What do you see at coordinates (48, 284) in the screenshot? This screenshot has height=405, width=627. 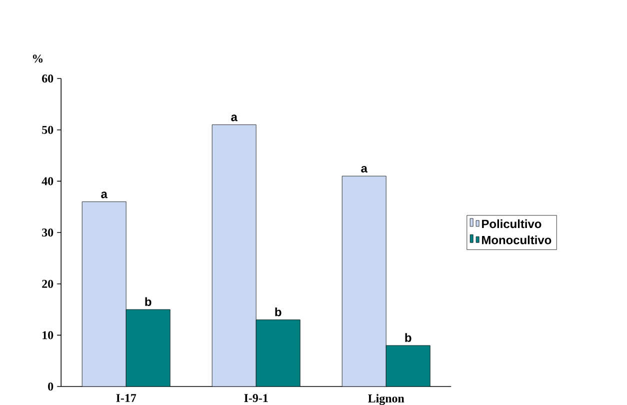 I see `y-tick-label: 20` at bounding box center [48, 284].